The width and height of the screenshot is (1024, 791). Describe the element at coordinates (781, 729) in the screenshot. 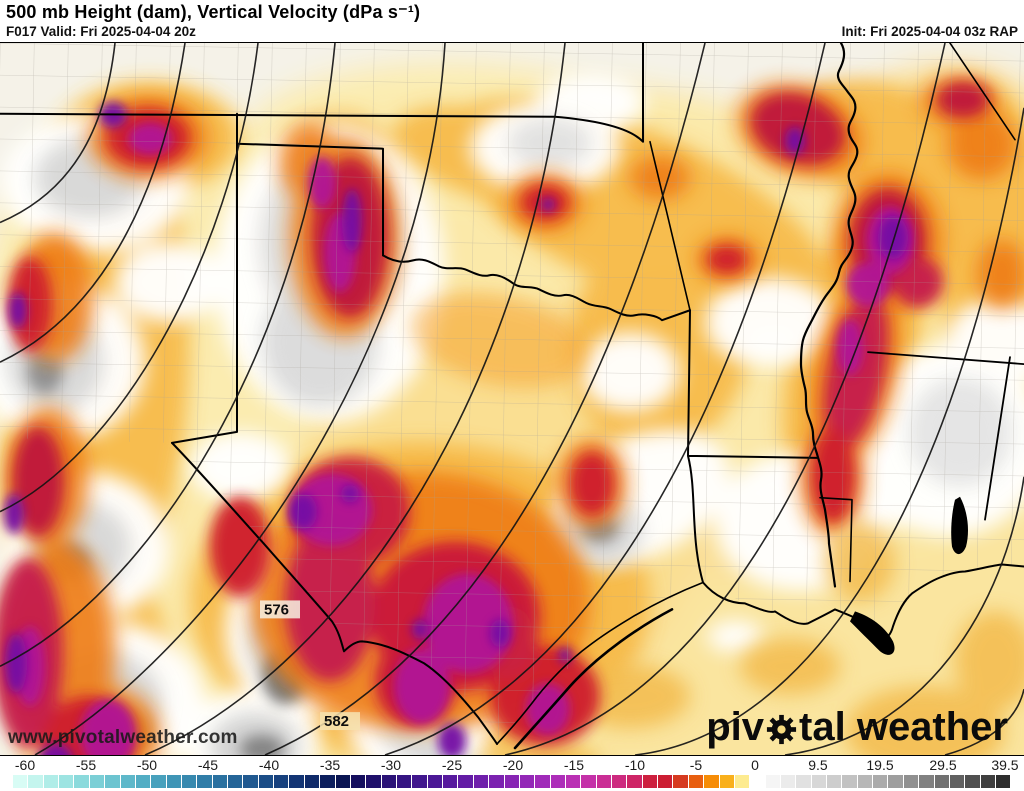

I see `gear-icon` at that location.